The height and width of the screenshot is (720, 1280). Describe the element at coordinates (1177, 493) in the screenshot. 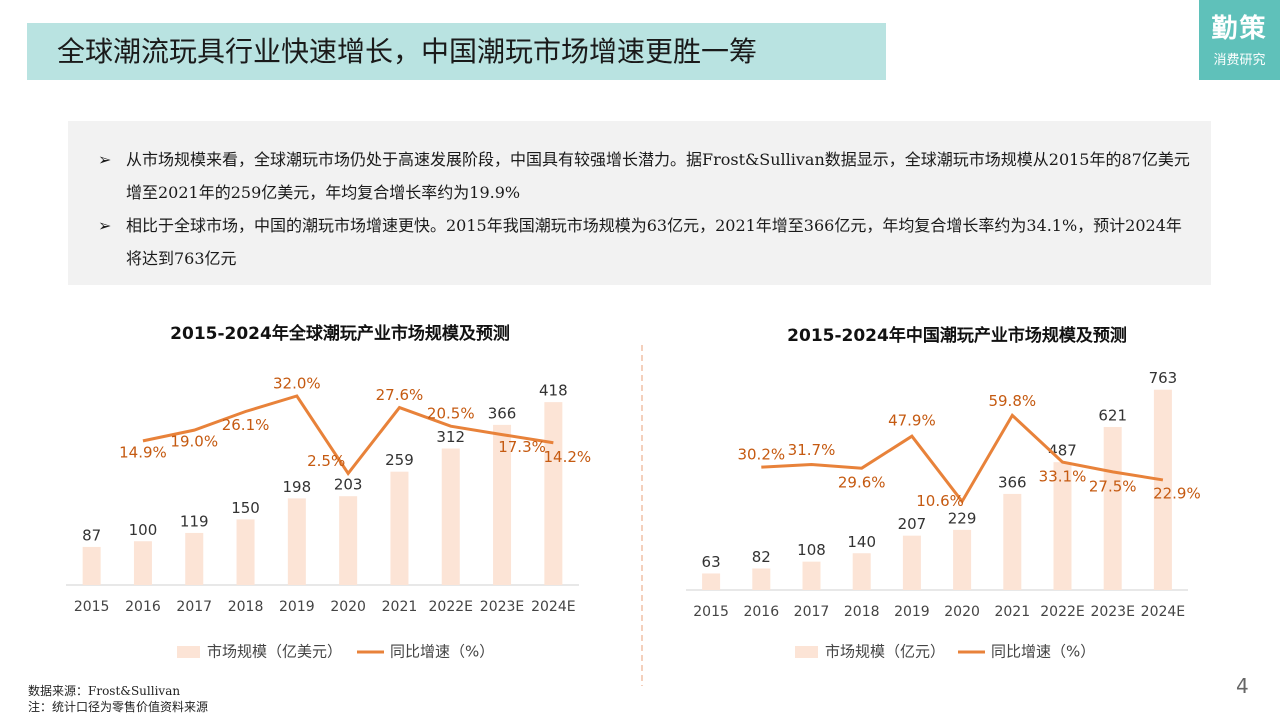

I see `line-value-label: 22.9%` at that location.